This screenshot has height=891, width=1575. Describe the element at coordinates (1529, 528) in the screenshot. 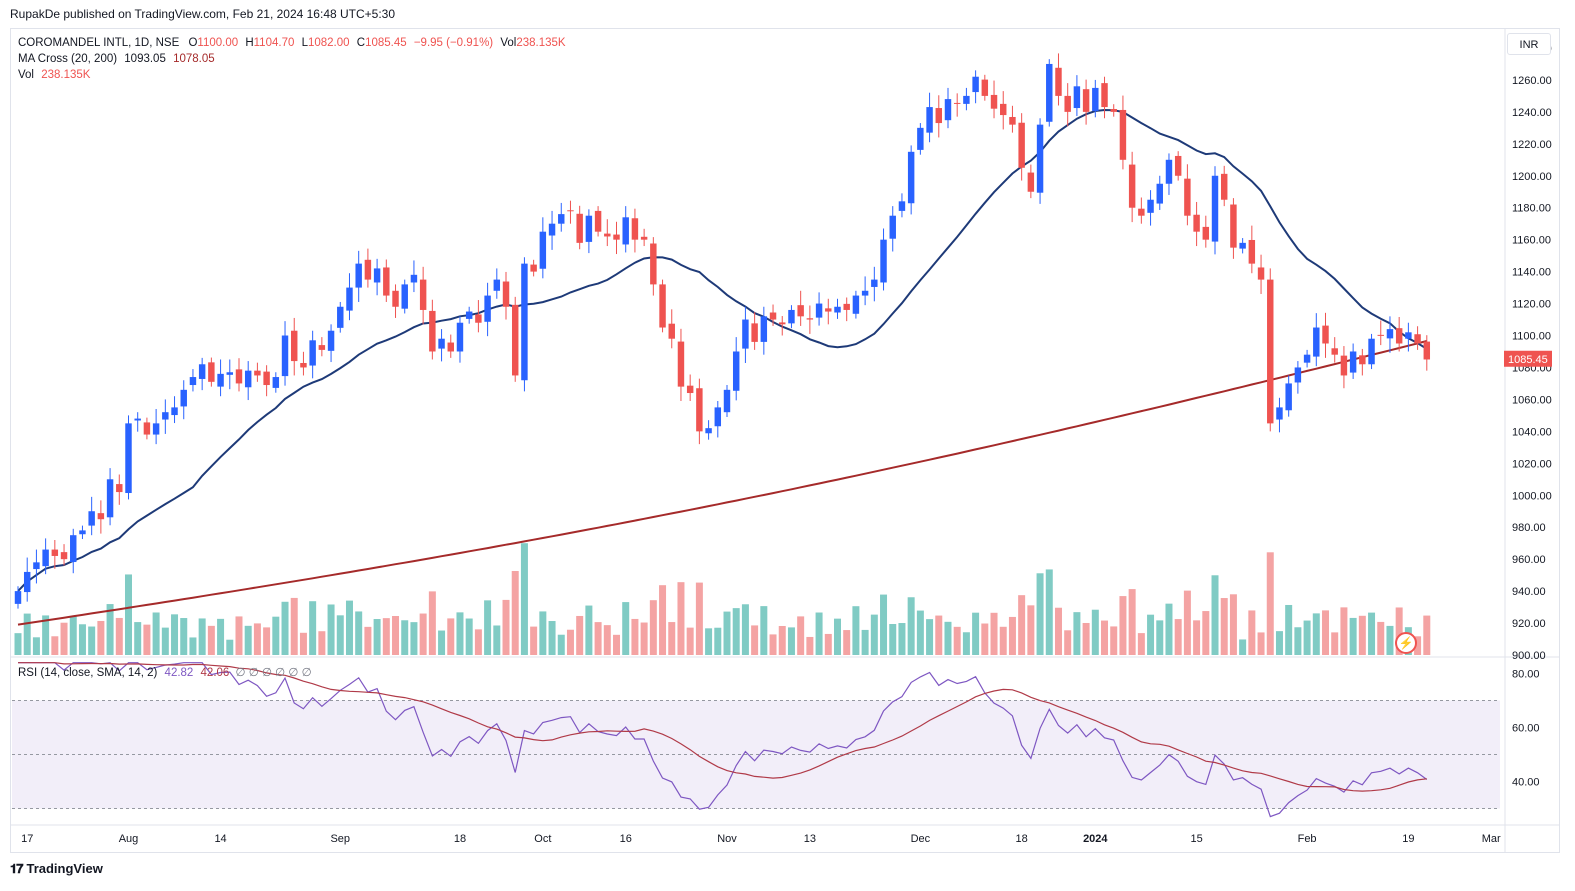

I see `price-tick-label: 980.00` at that location.